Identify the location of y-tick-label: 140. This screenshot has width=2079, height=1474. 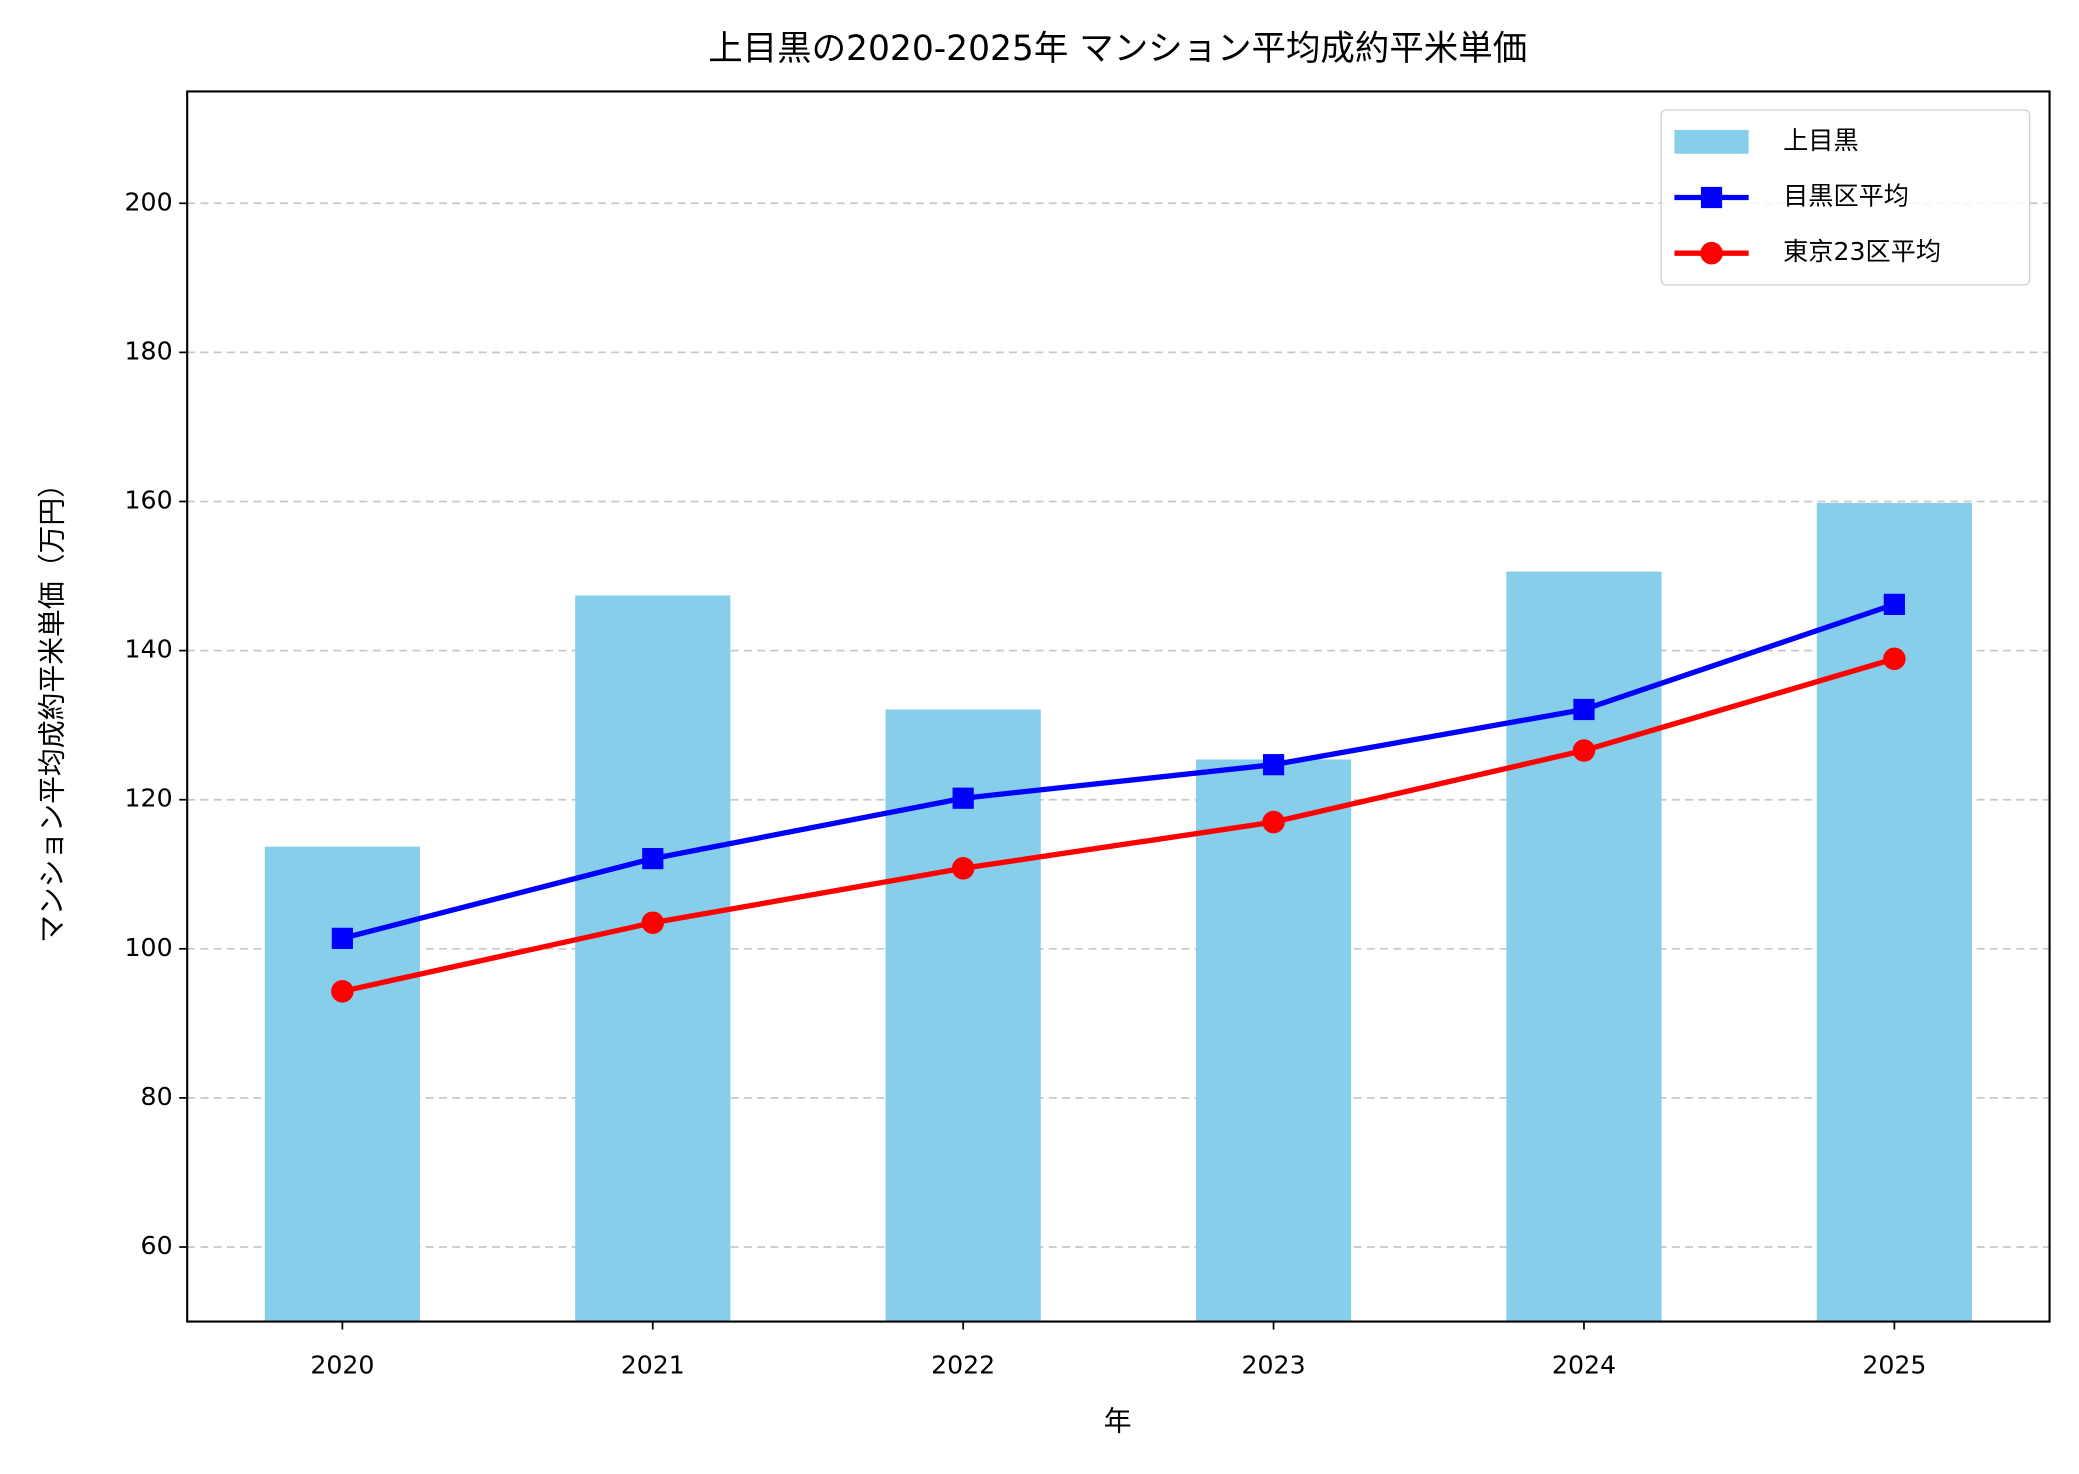
(149, 649).